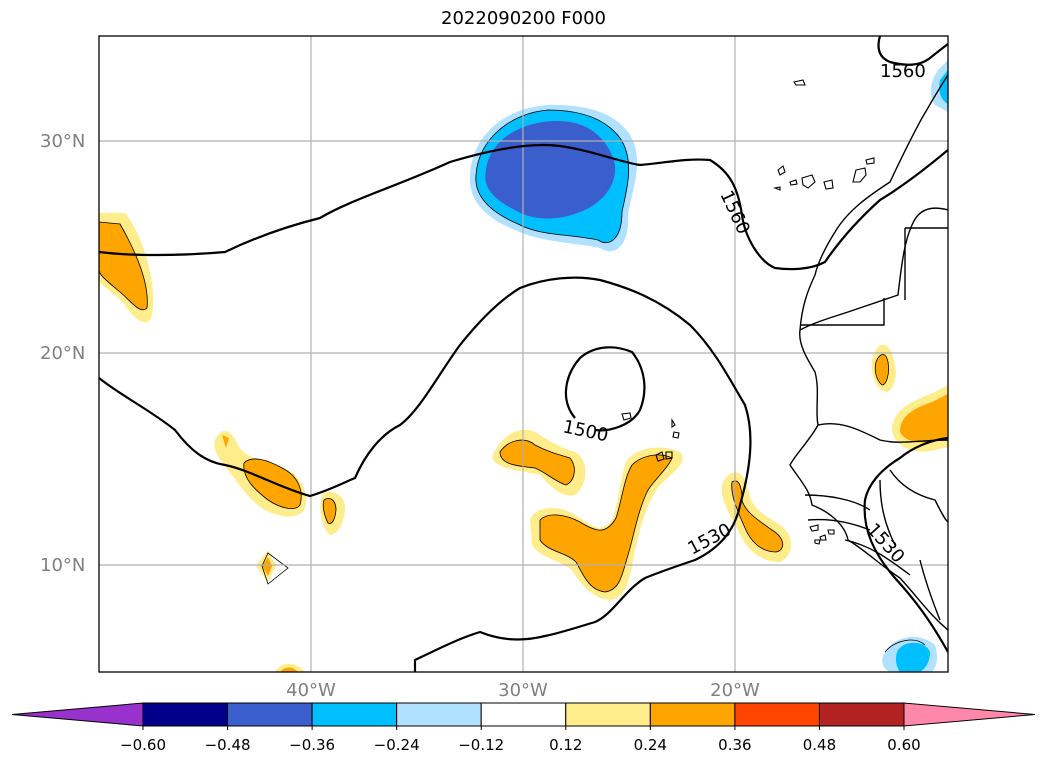 This screenshot has height=765, width=1047. Describe the element at coordinates (396, 745) in the screenshot. I see `colorbar-tick-label: −0.24` at that location.